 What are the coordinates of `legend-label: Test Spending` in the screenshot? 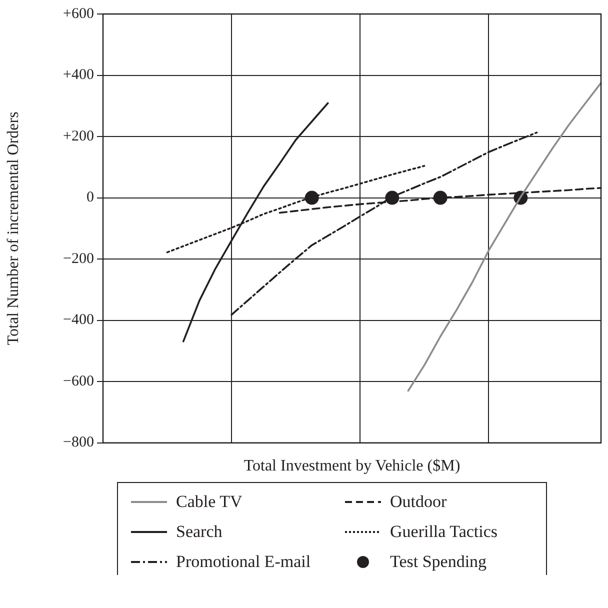 It's located at (438, 562).